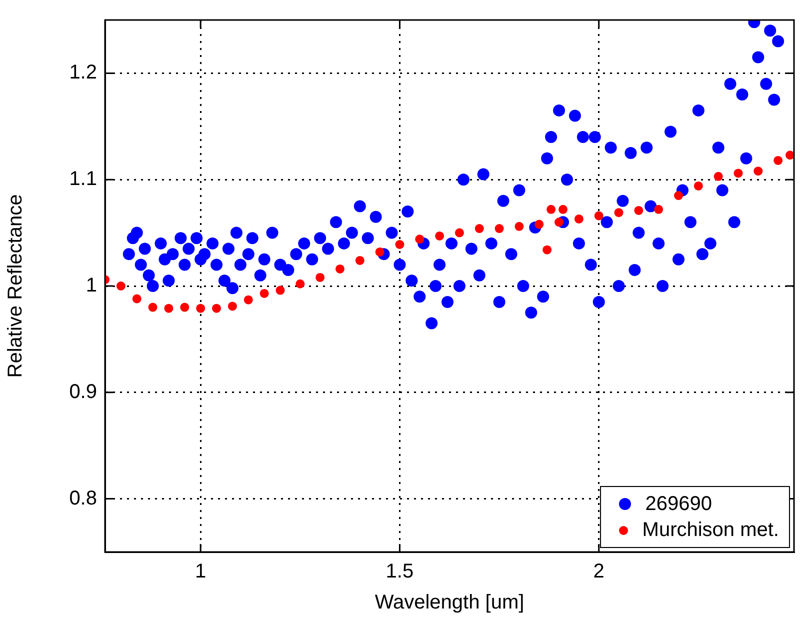  What do you see at coordinates (678, 504) in the screenshot?
I see `legend-label: 269690` at bounding box center [678, 504].